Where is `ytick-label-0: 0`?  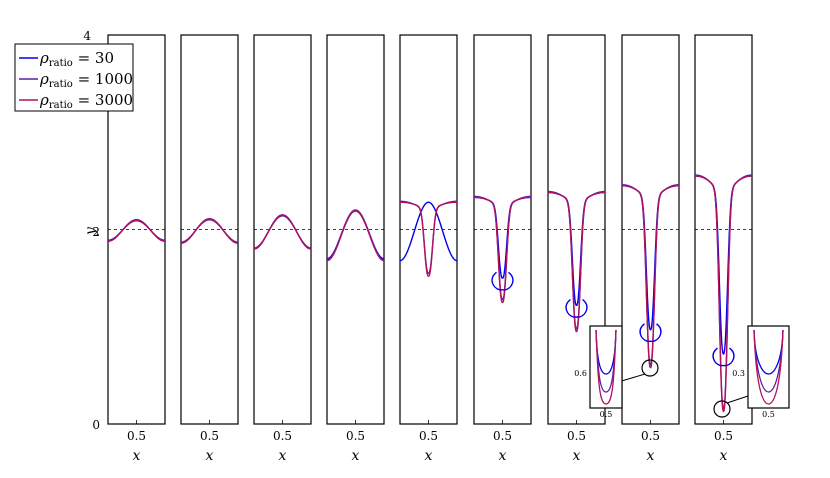
ytick-label-0: 0 is located at coordinates (96, 425).